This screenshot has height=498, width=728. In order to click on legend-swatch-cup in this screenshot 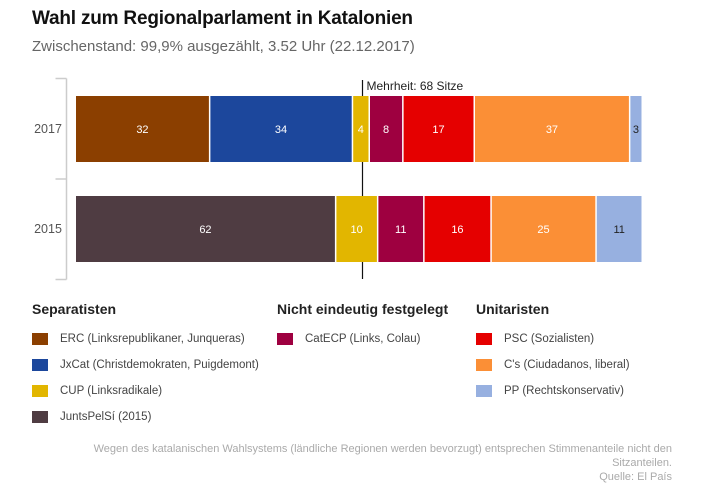, I will do `click(40, 391)`.